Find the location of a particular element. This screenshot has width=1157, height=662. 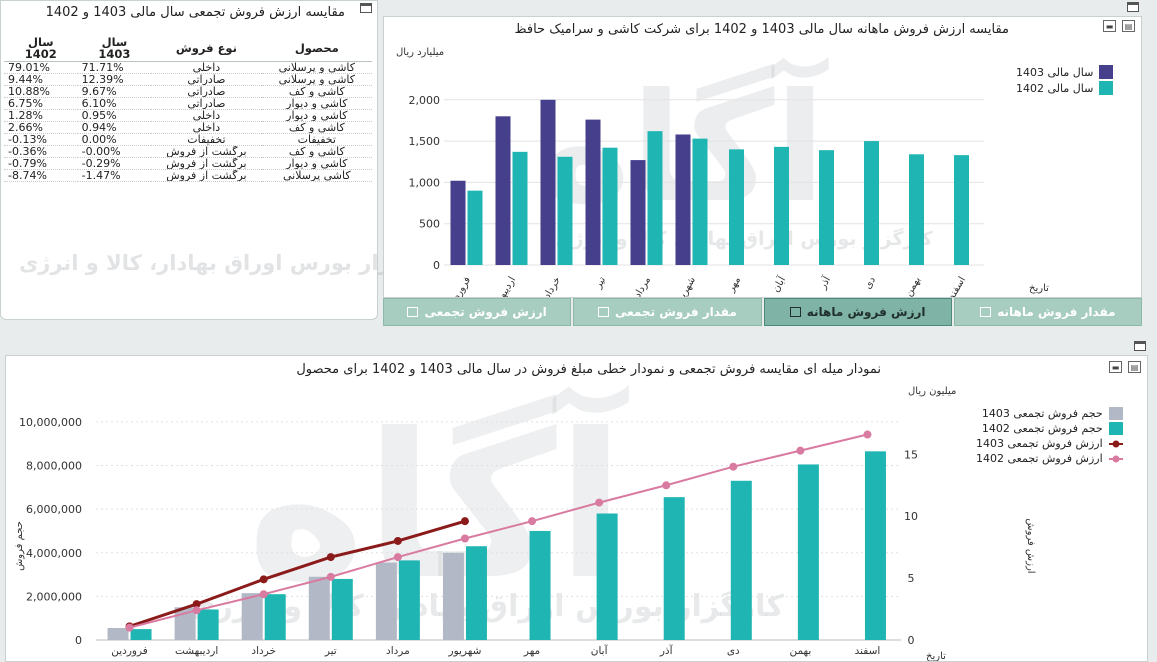

header-1402: سال 1402 is located at coordinates (41, 48).